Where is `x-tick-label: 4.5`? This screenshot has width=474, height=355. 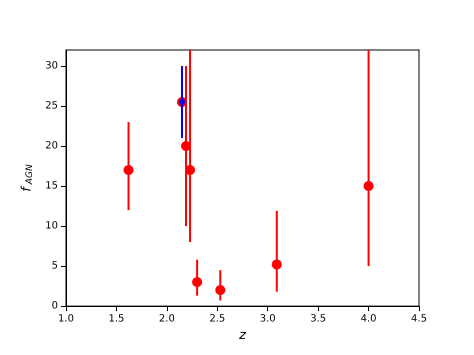
x-tick-label: 4.5 is located at coordinates (419, 319).